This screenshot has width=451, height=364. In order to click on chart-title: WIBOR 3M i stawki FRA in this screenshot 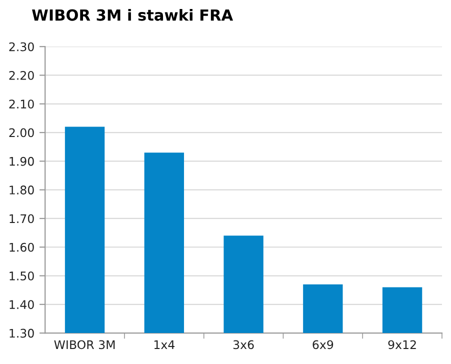, I will do `click(133, 14)`.